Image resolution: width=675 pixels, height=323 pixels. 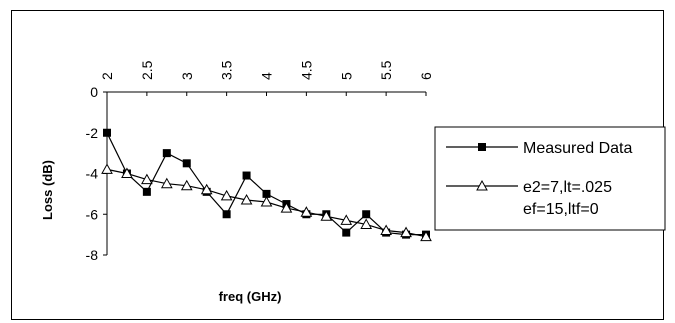 What do you see at coordinates (107, 76) in the screenshot?
I see `x-tick-label: 2` at bounding box center [107, 76].